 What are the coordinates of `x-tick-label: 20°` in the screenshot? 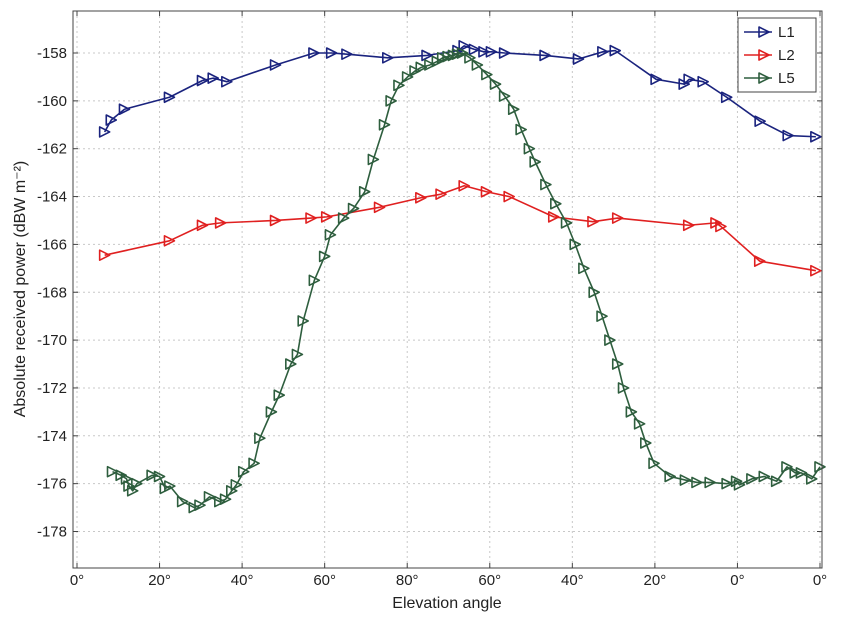 It's located at (159, 580).